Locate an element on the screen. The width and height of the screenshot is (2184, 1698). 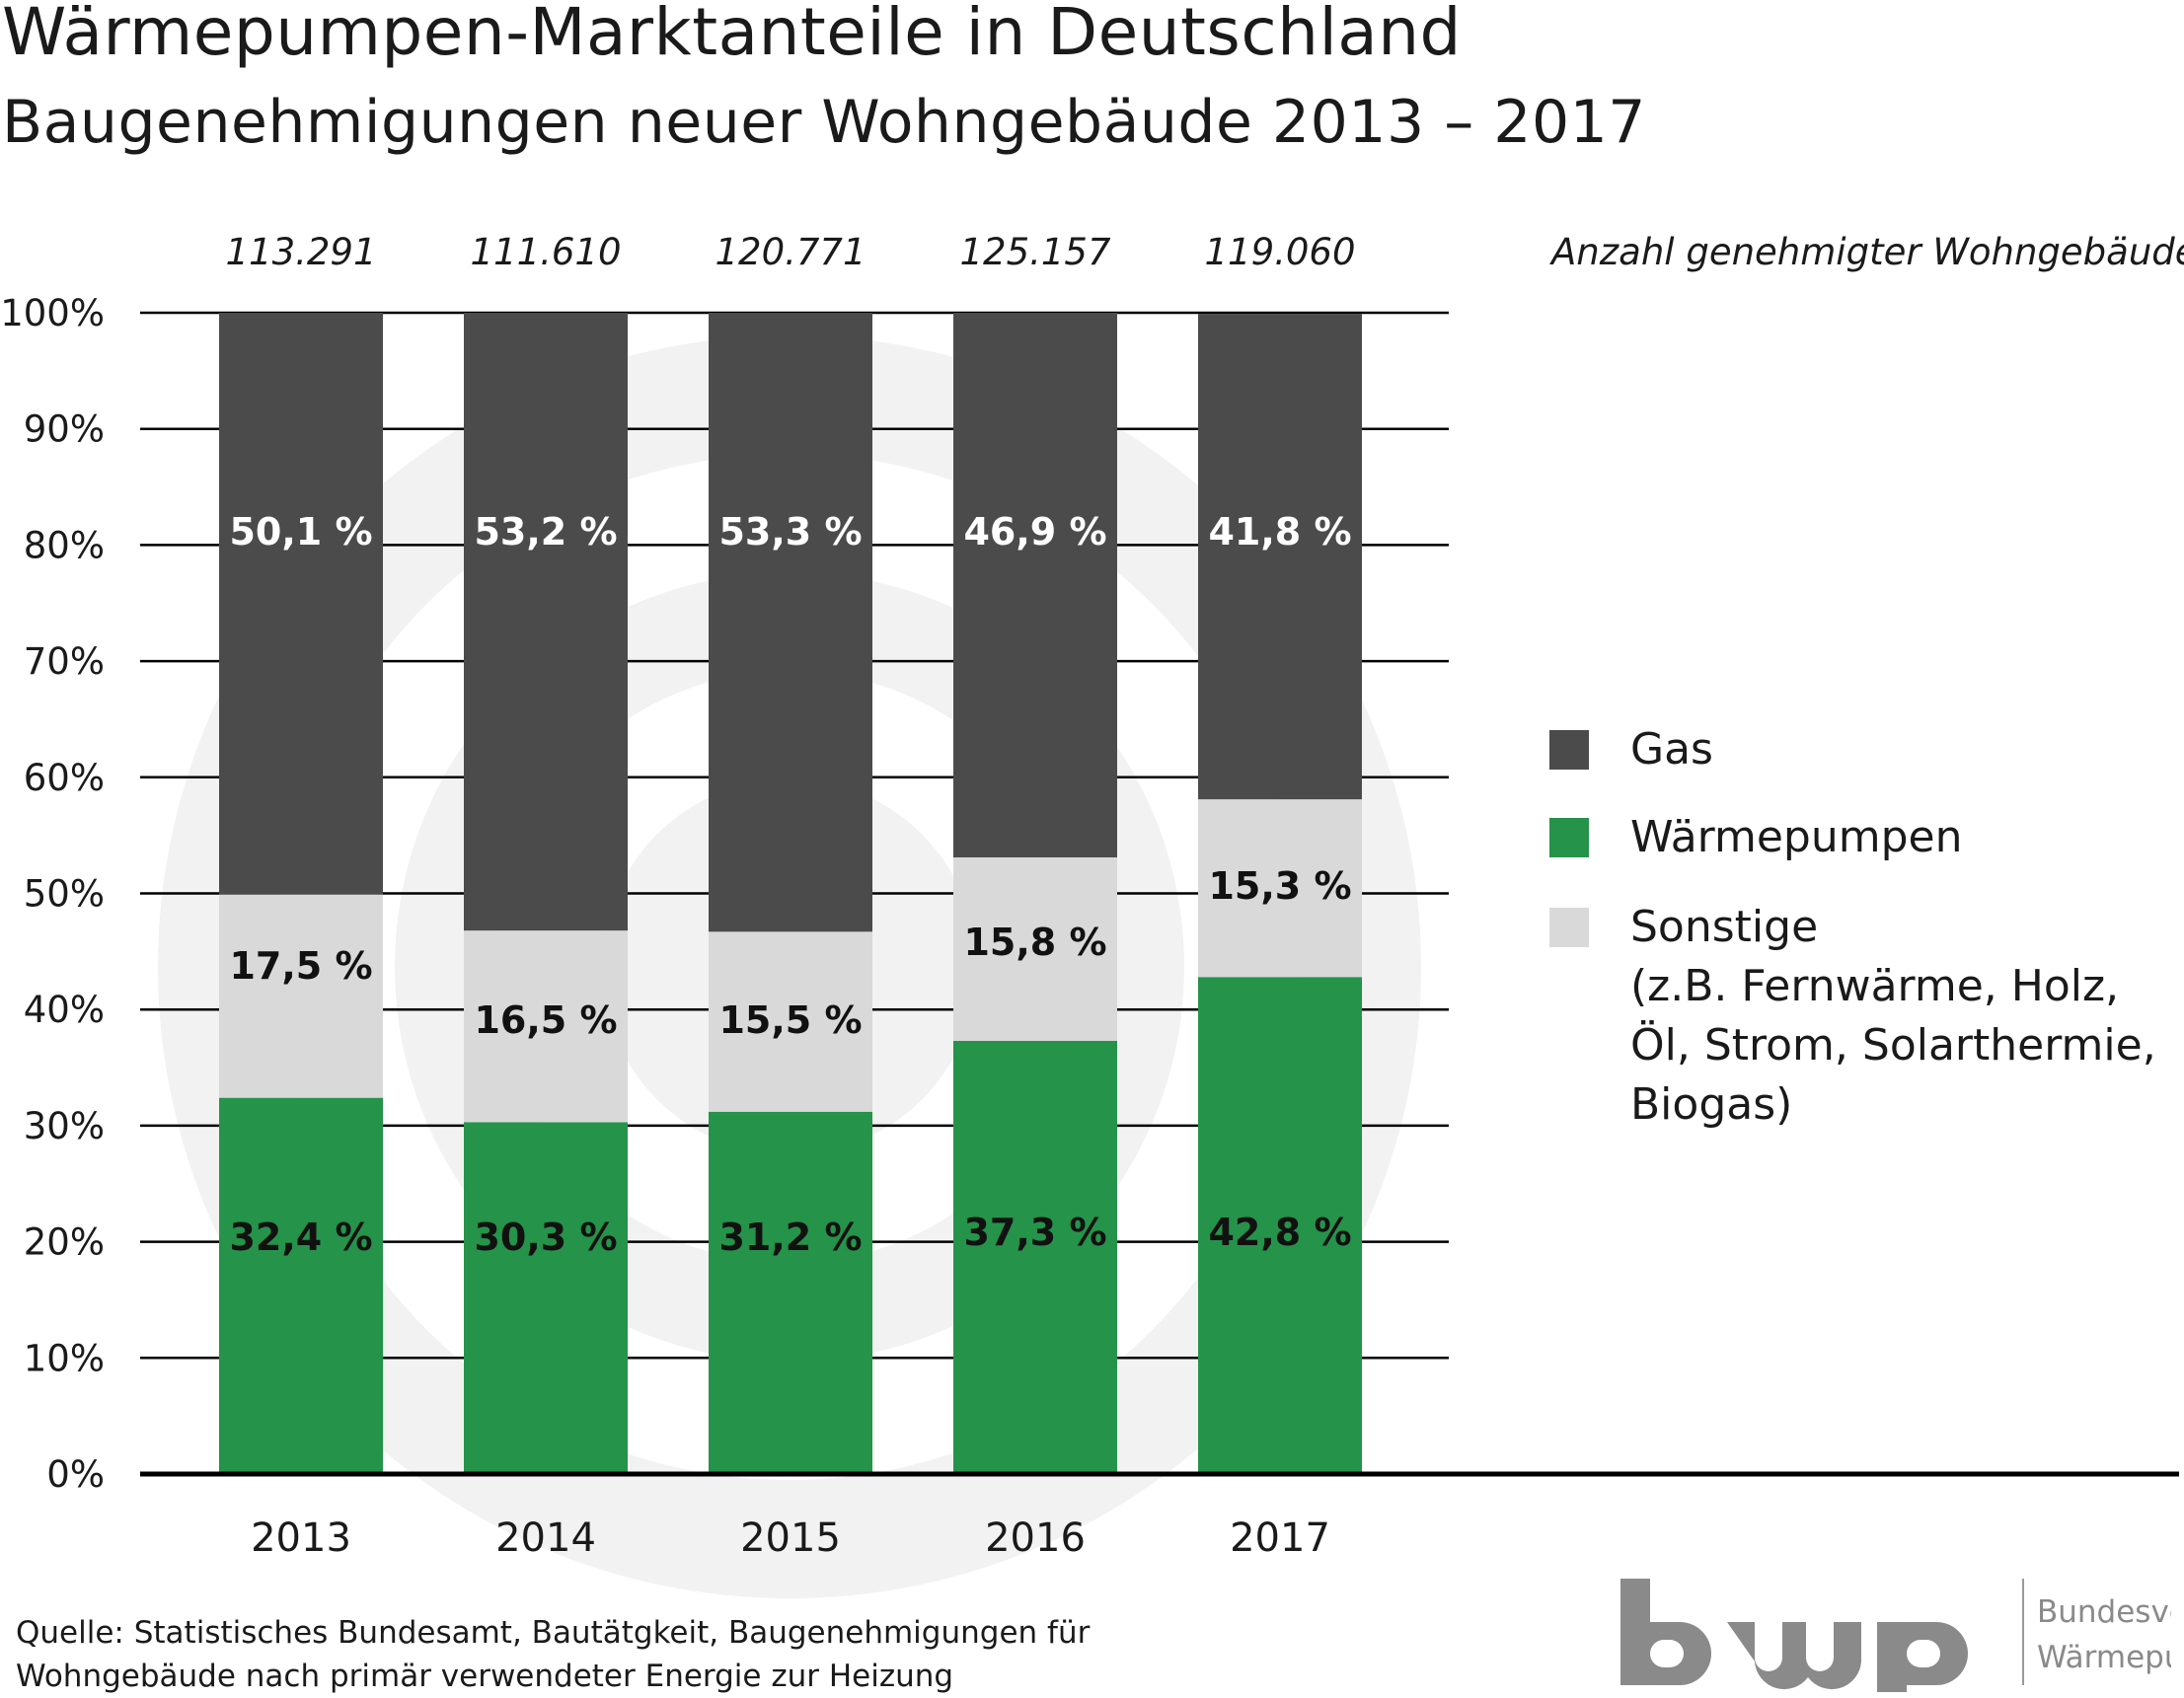
x-tick-label: 2015 is located at coordinates (790, 1538).